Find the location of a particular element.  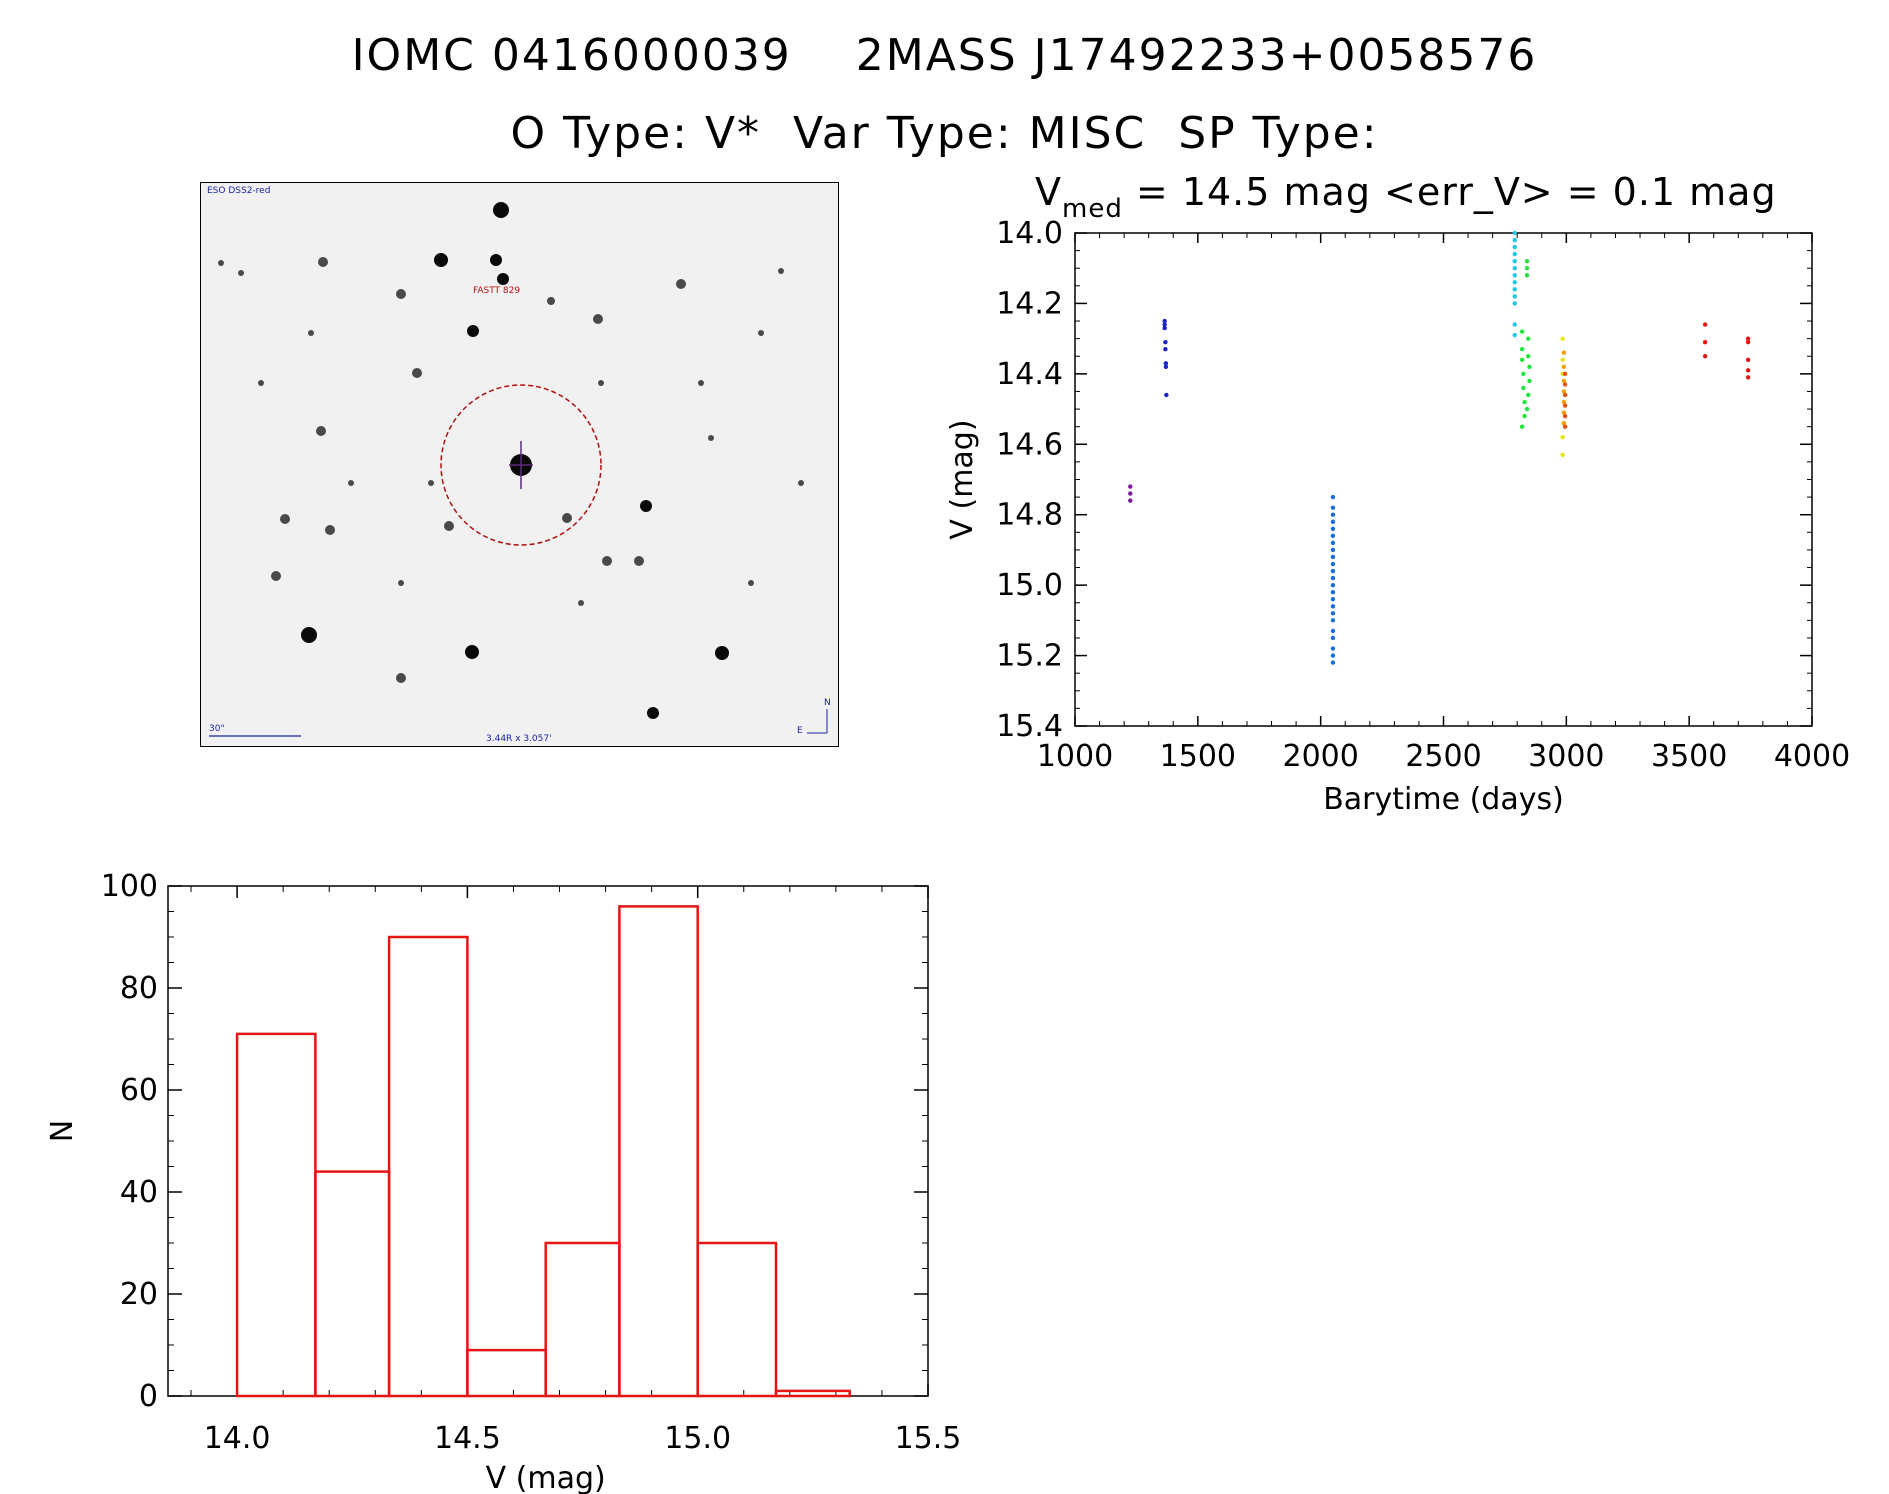

x-tick-label: 14.5 is located at coordinates (467, 1438).